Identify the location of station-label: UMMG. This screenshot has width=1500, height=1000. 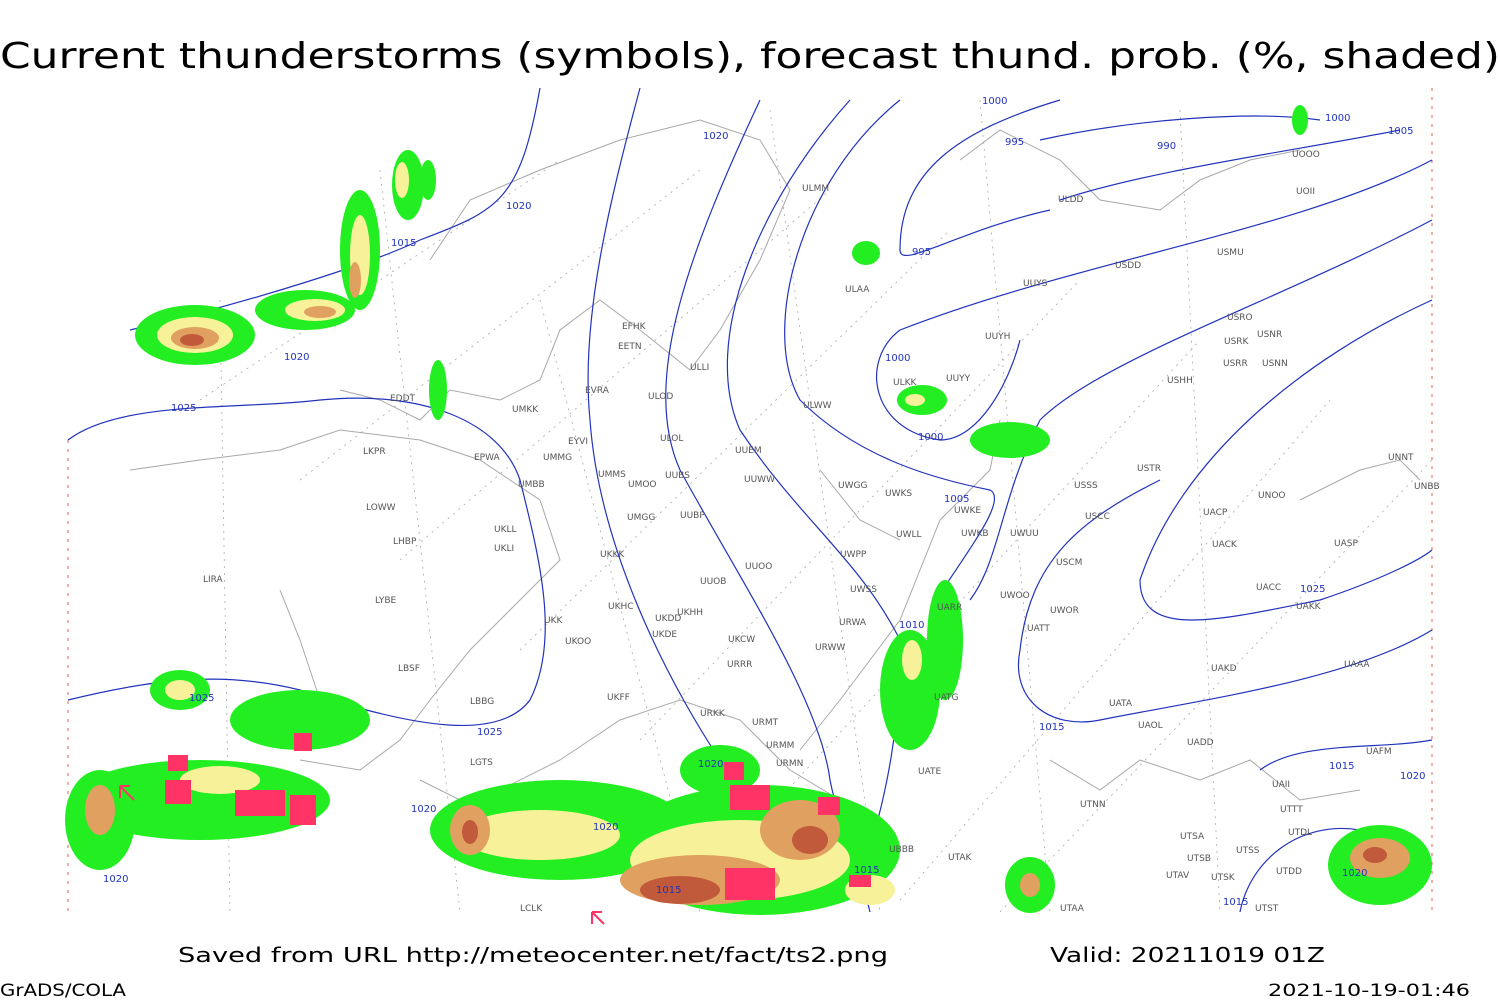
(557, 458).